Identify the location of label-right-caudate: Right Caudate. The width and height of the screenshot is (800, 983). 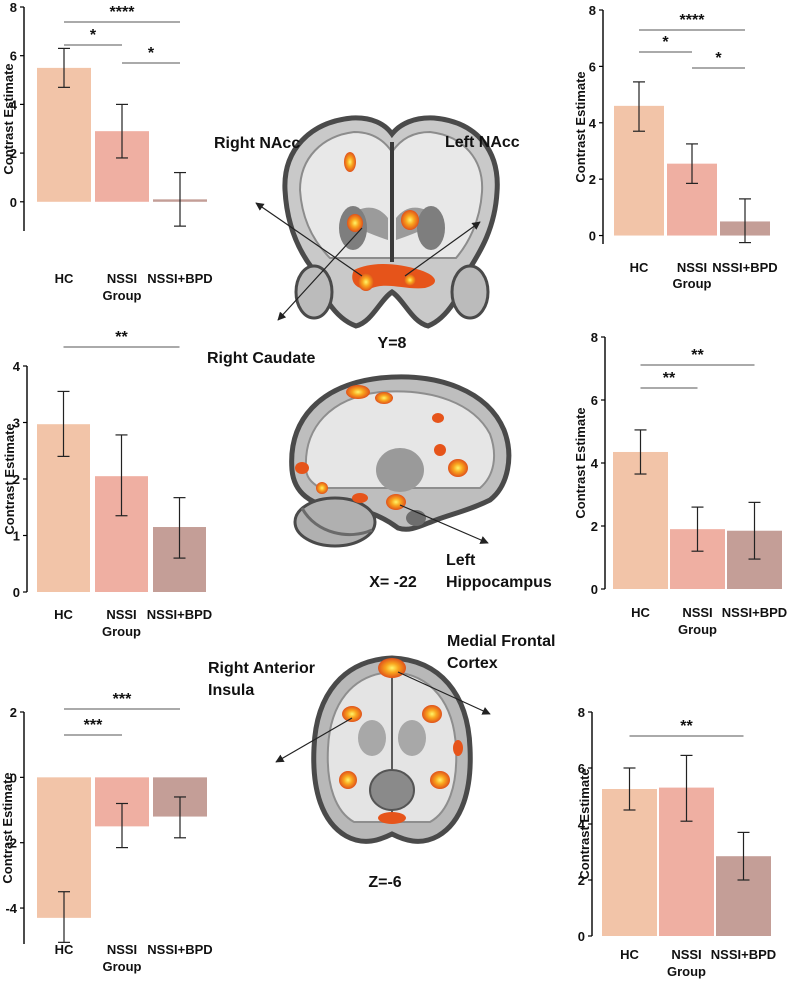
(261, 358).